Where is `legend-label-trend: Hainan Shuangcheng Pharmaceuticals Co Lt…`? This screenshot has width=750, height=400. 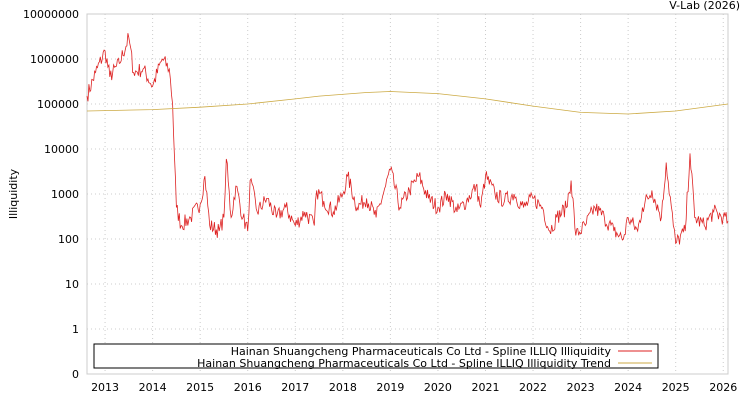
legend-label-trend: Hainan Shuangcheng Pharmaceuticals Co Lt… is located at coordinates (404, 363).